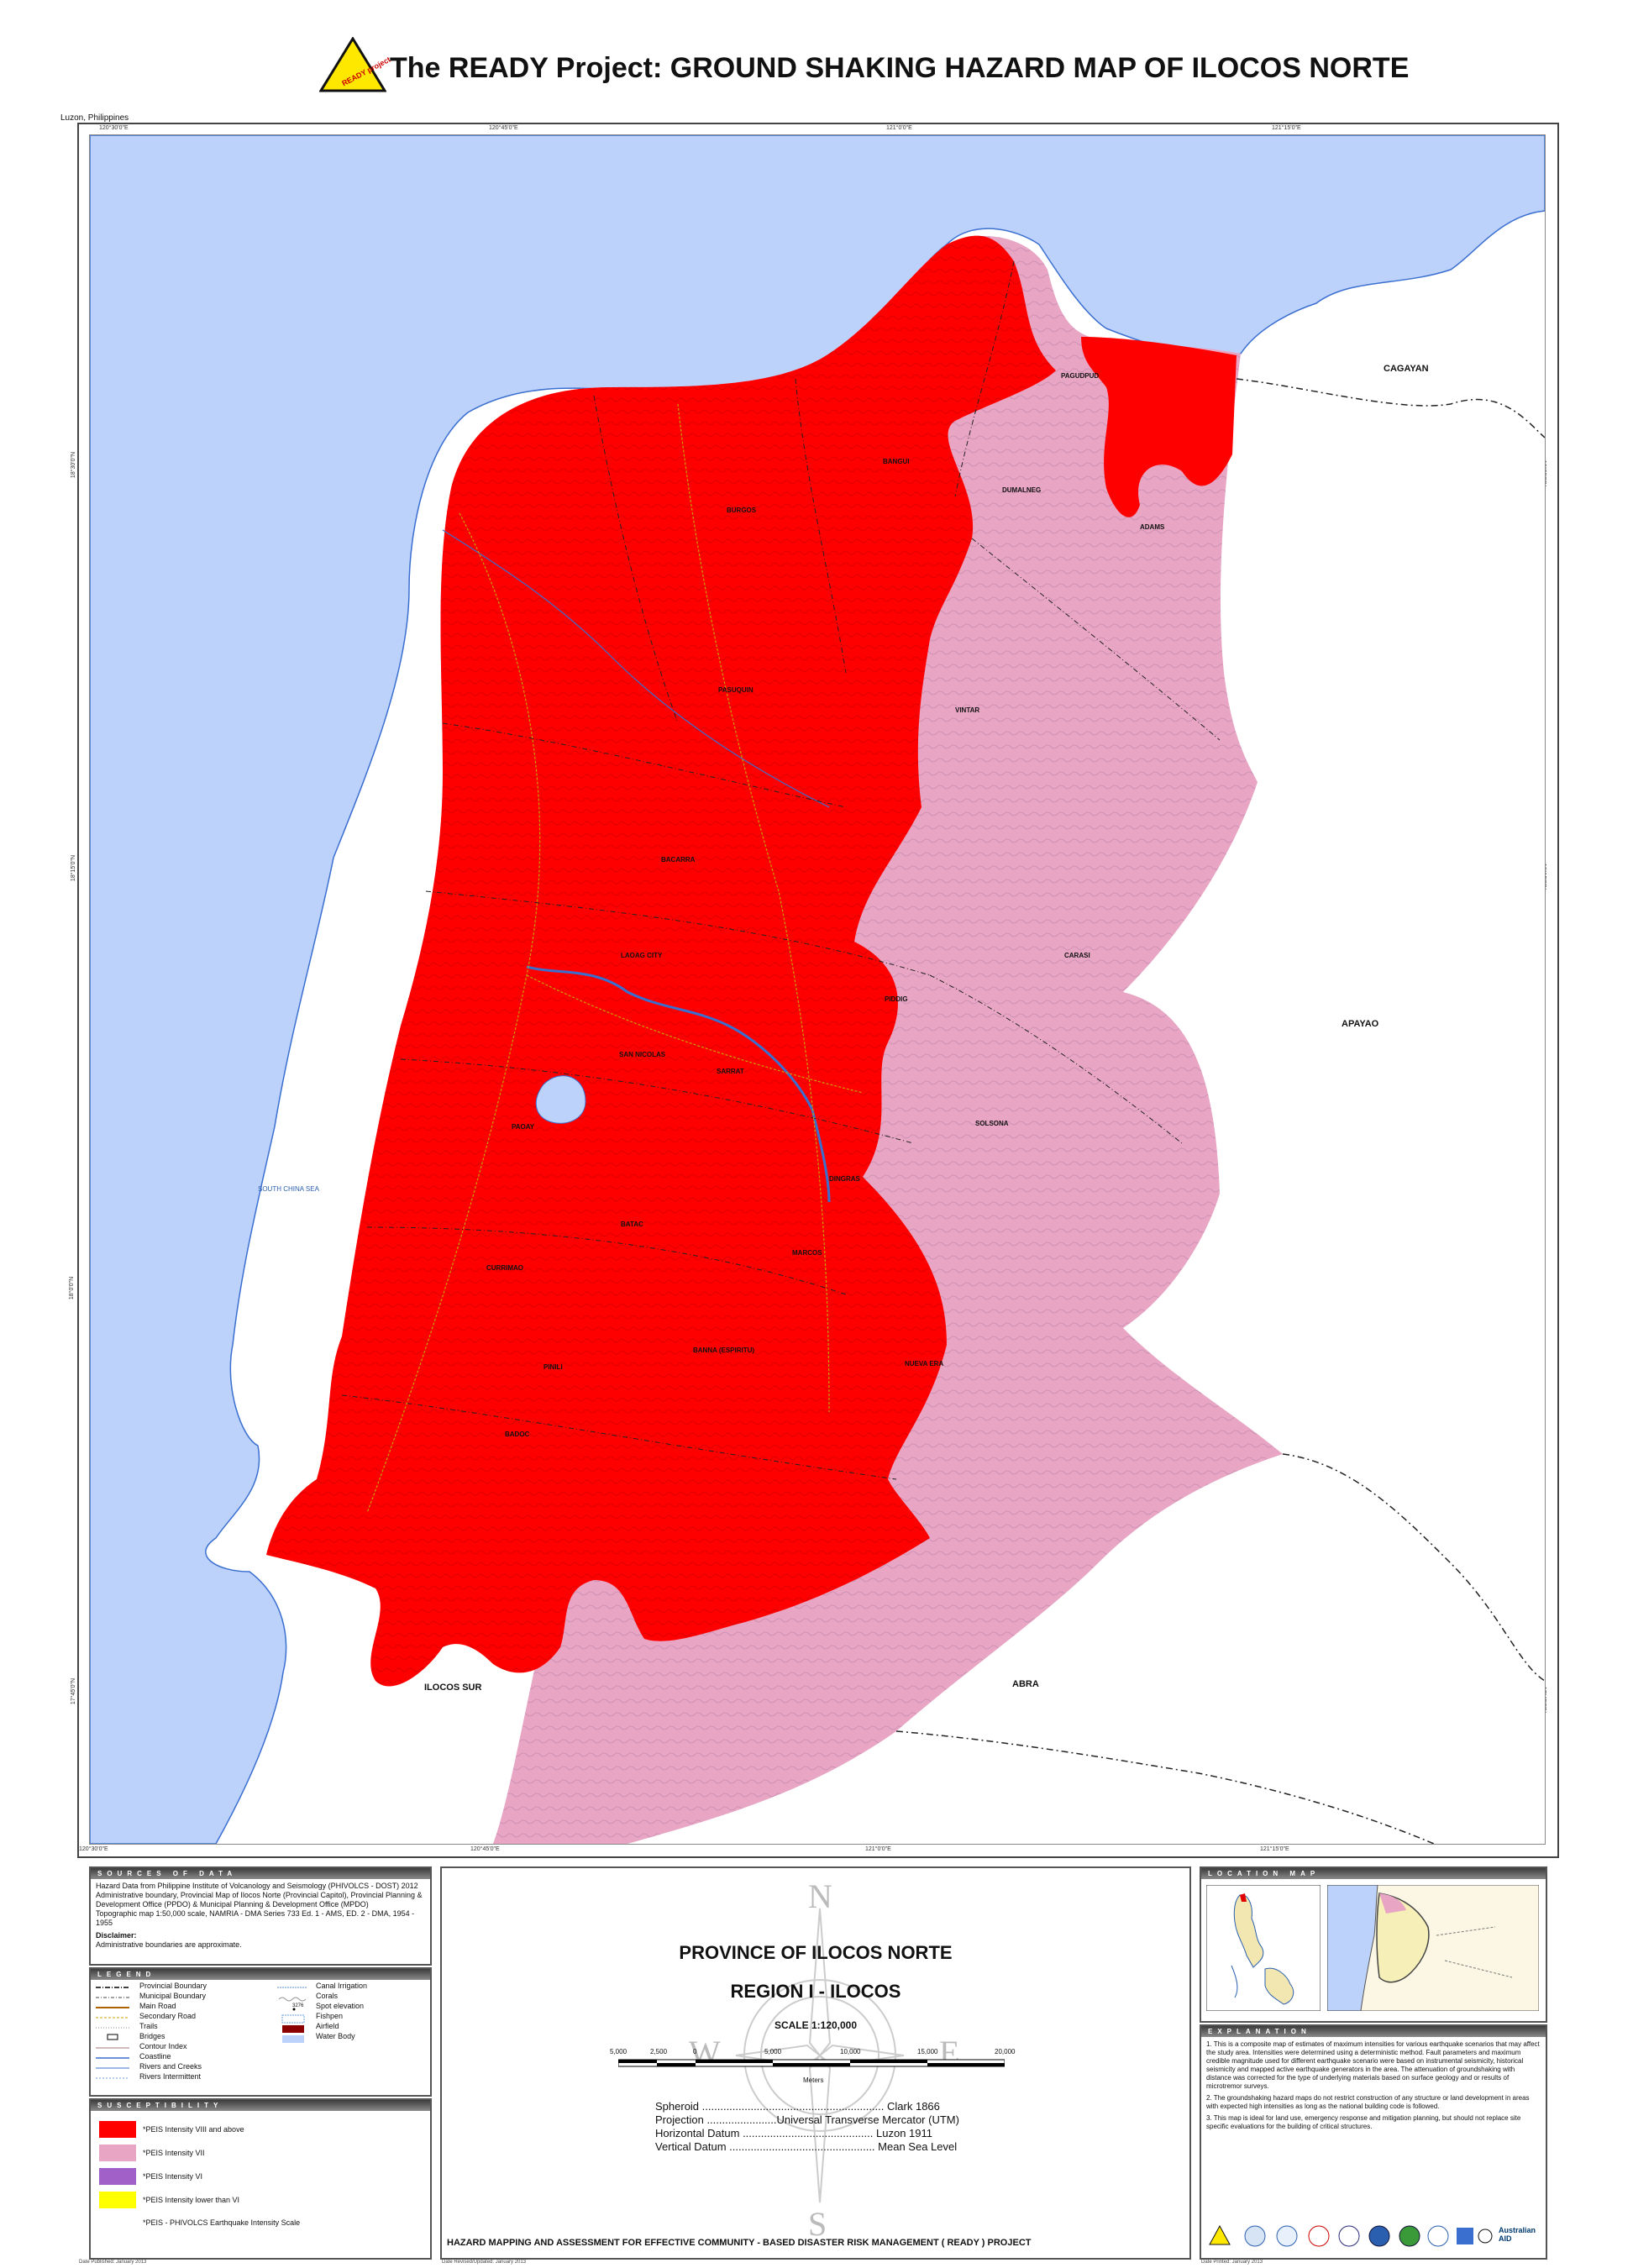 Image resolution: width=1633 pixels, height=2268 pixels. I want to click on compass-s: S, so click(817, 2224).